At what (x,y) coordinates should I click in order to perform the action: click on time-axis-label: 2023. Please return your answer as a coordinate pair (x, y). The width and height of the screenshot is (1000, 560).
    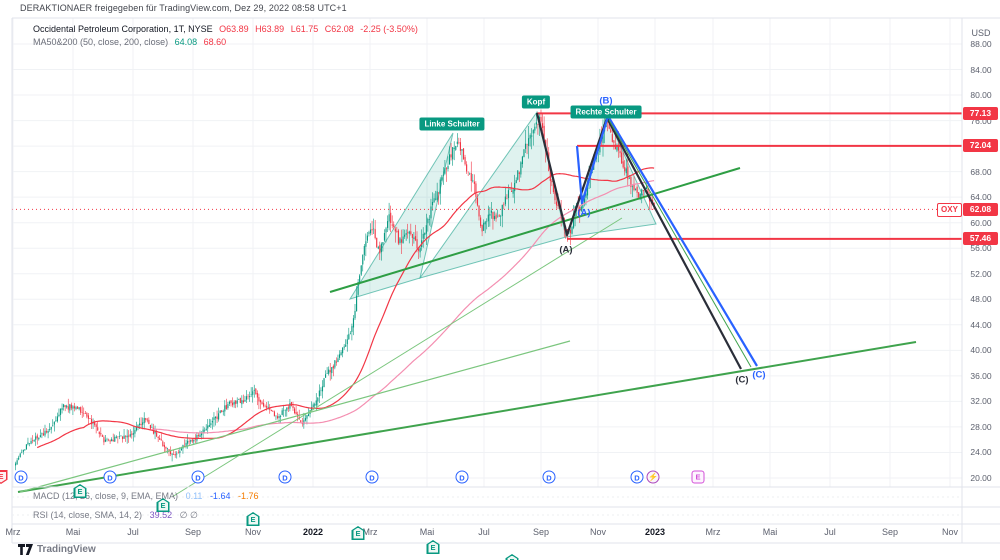
    Looking at the image, I should click on (655, 532).